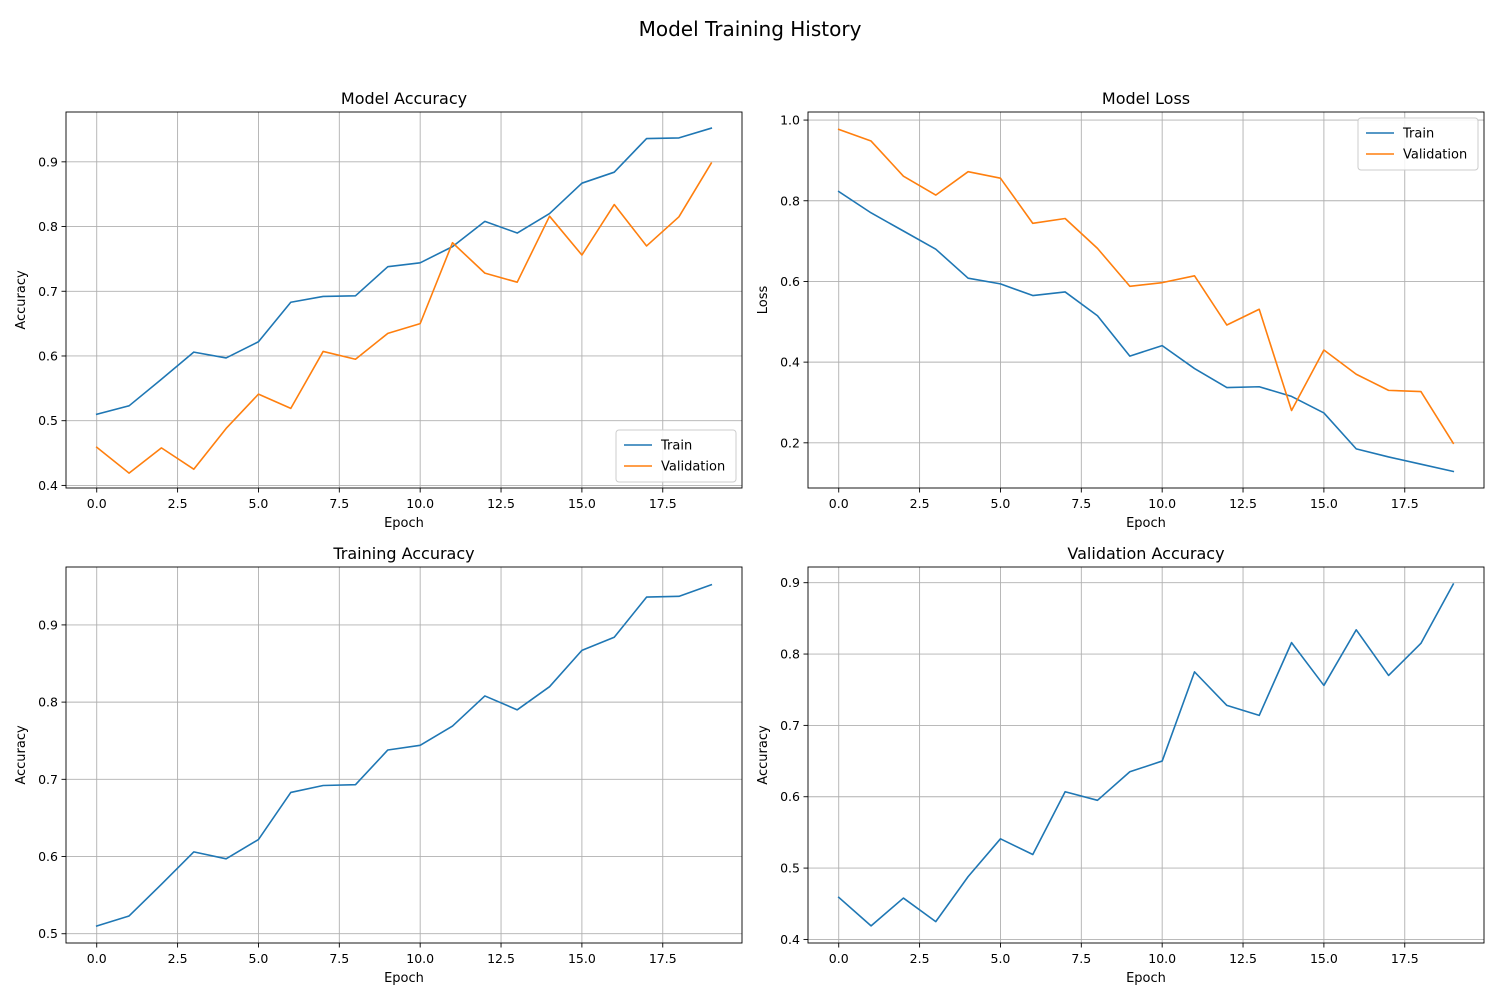 The width and height of the screenshot is (1500, 1000). I want to click on y-tick-label: 0.2, so click(790, 442).